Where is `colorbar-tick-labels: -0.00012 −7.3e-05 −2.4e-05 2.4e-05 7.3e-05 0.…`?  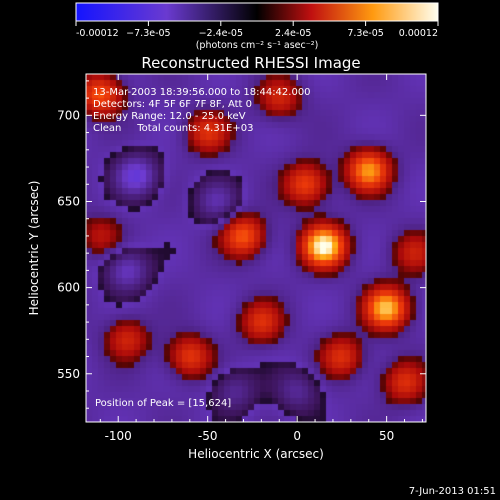 colorbar-tick-labels: -0.00012 −7.3e-05 −2.4e-05 2.4e-05 7.3e-05 0.… is located at coordinates (257, 33).